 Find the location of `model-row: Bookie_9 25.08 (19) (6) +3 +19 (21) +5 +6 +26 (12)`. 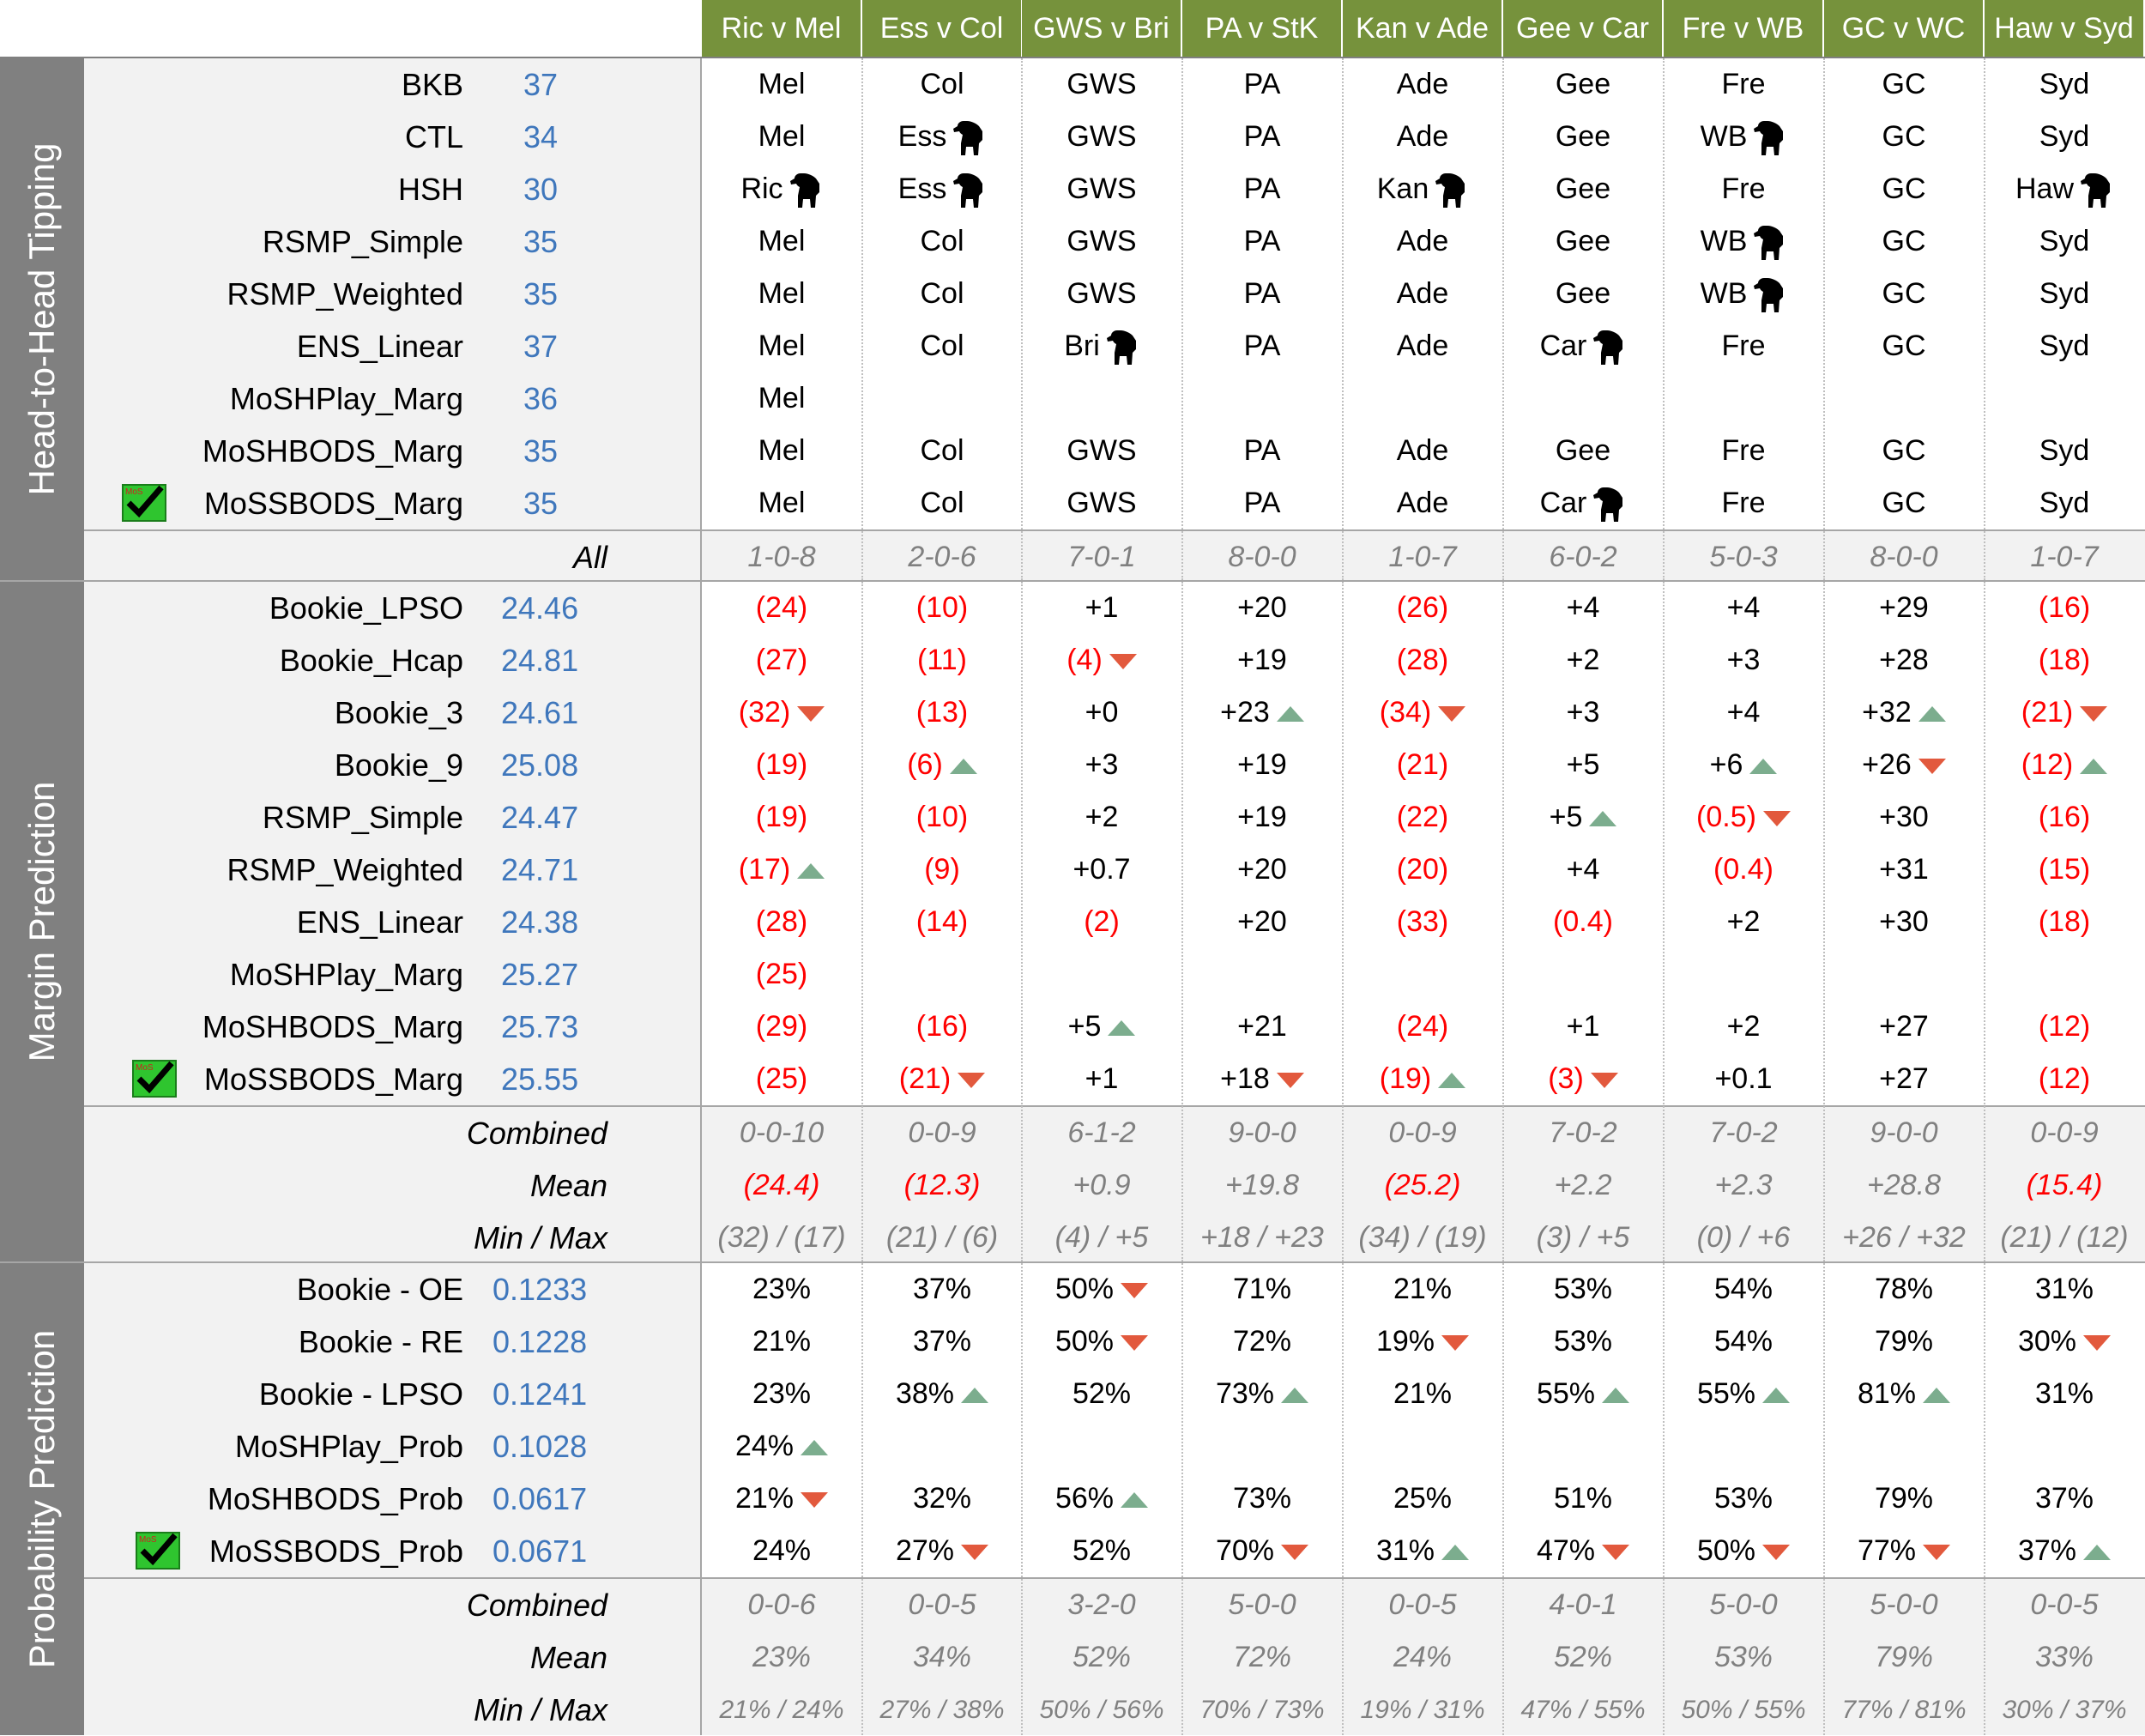

model-row: Bookie_9 25.08 (19) (6) +3 +19 (21) +5 +6 +26 (12) is located at coordinates (1114, 765).